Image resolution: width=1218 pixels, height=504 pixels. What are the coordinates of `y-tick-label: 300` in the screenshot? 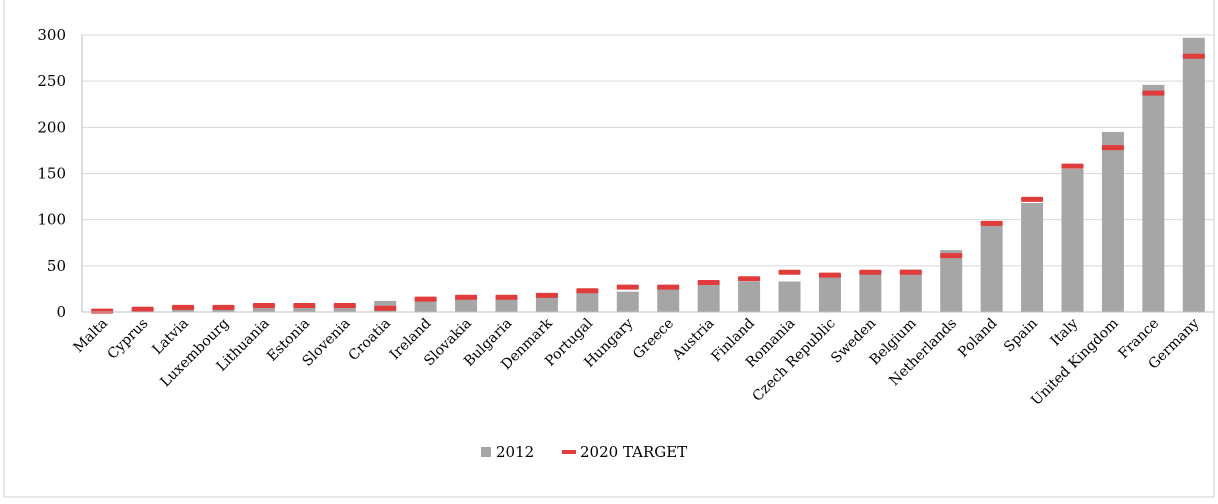 It's located at (51, 35).